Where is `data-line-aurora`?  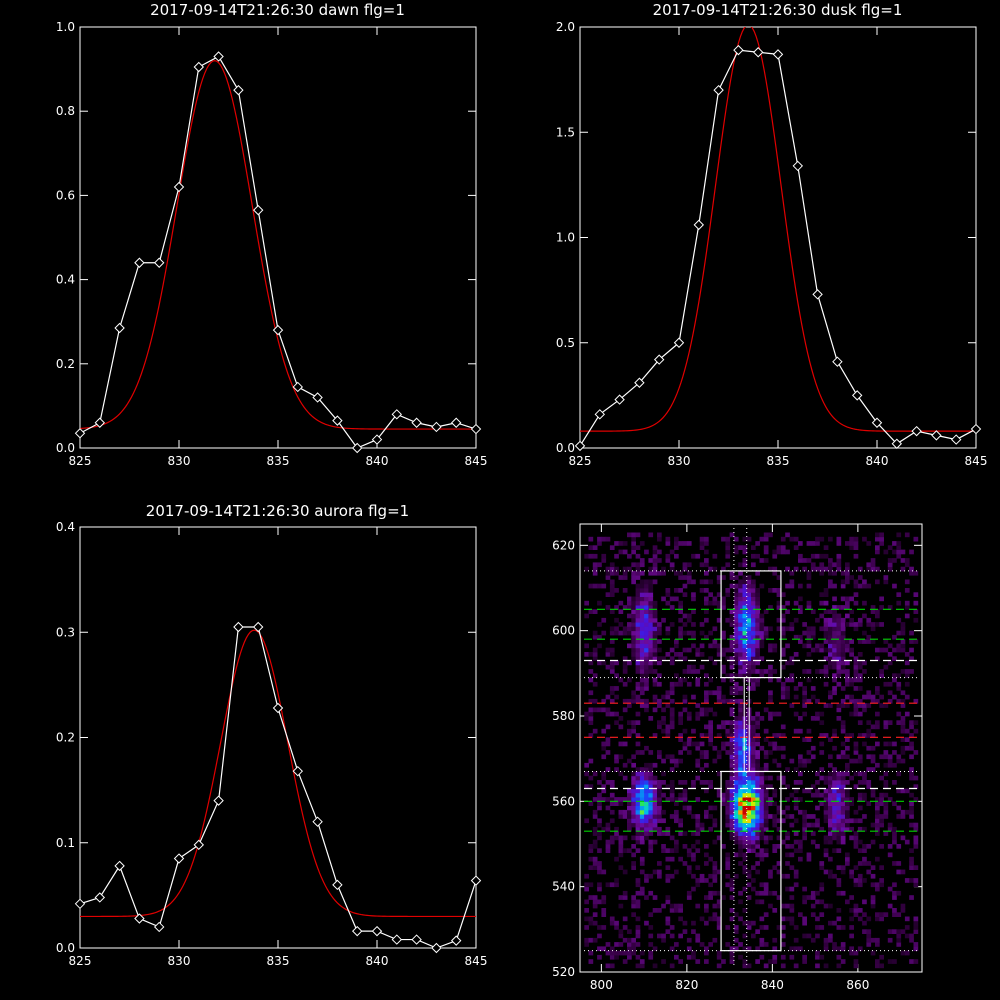
data-line-aurora is located at coordinates (278, 787).